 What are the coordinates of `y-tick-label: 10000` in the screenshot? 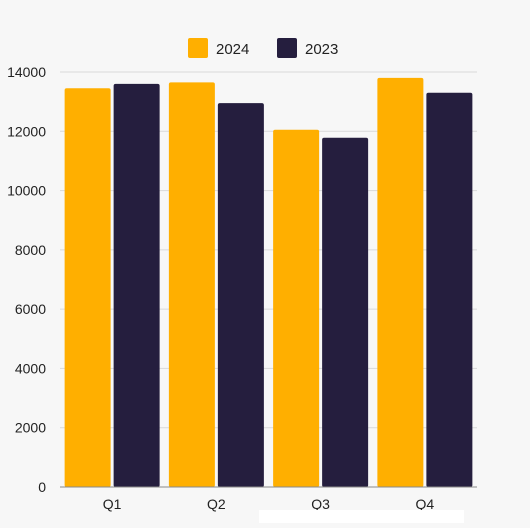 It's located at (26, 191).